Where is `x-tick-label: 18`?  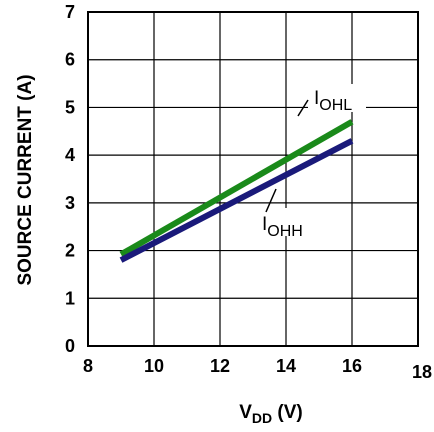 x-tick-label: 18 is located at coordinates (422, 372).